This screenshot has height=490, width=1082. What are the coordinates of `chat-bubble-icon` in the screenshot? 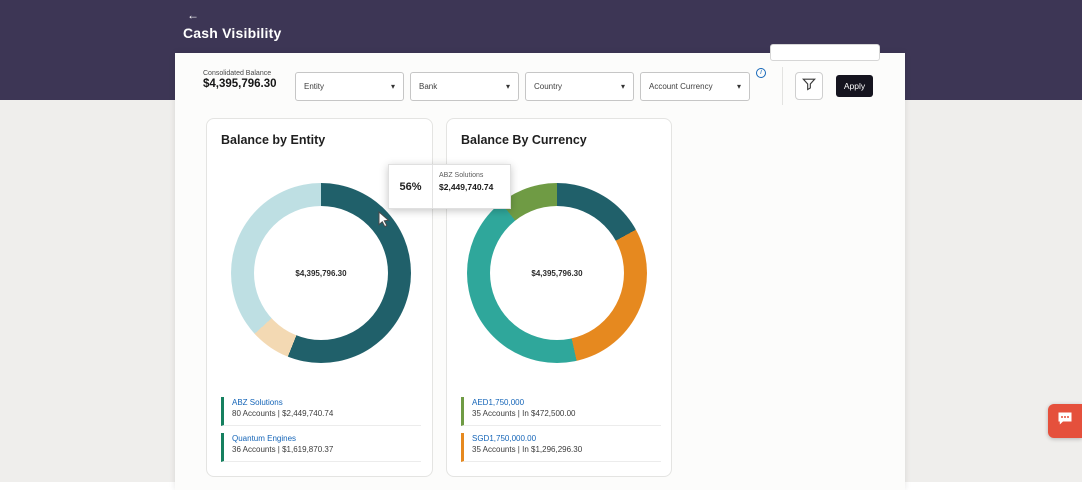 It's located at (1065, 421).